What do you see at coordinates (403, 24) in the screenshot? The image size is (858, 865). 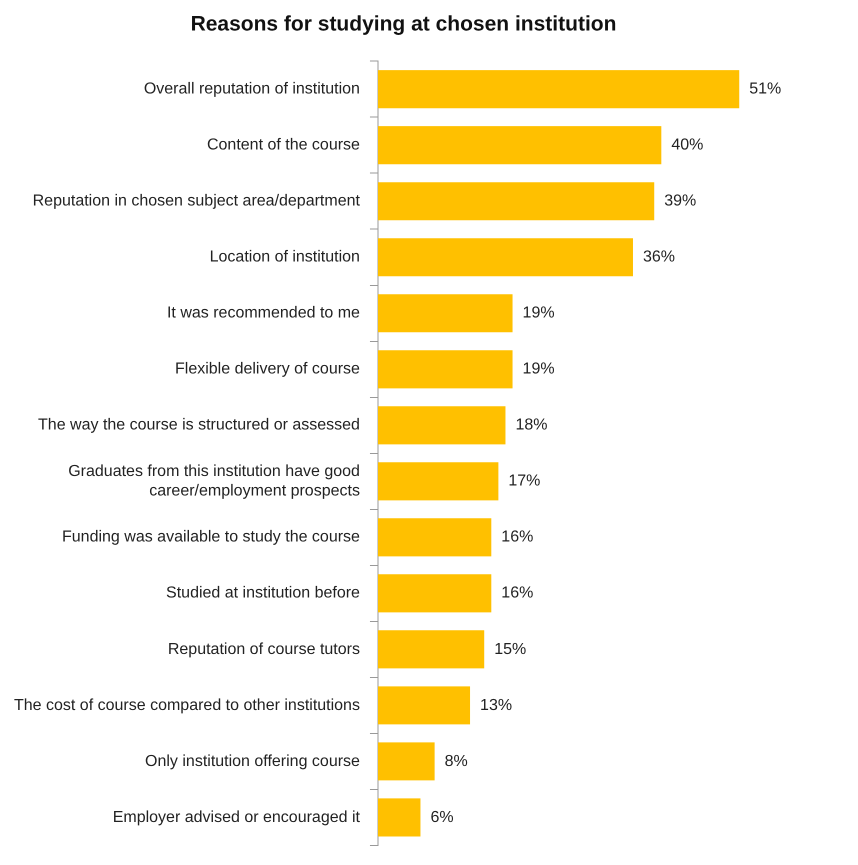 I see `chart-title: Reasons for studying at chosen institution` at bounding box center [403, 24].